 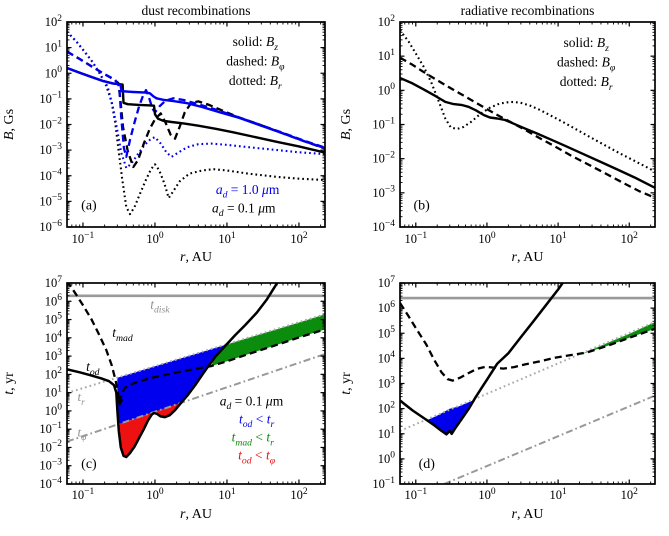 What do you see at coordinates (257, 420) in the screenshot?
I see `svg-text: tod < tr` at bounding box center [257, 420].